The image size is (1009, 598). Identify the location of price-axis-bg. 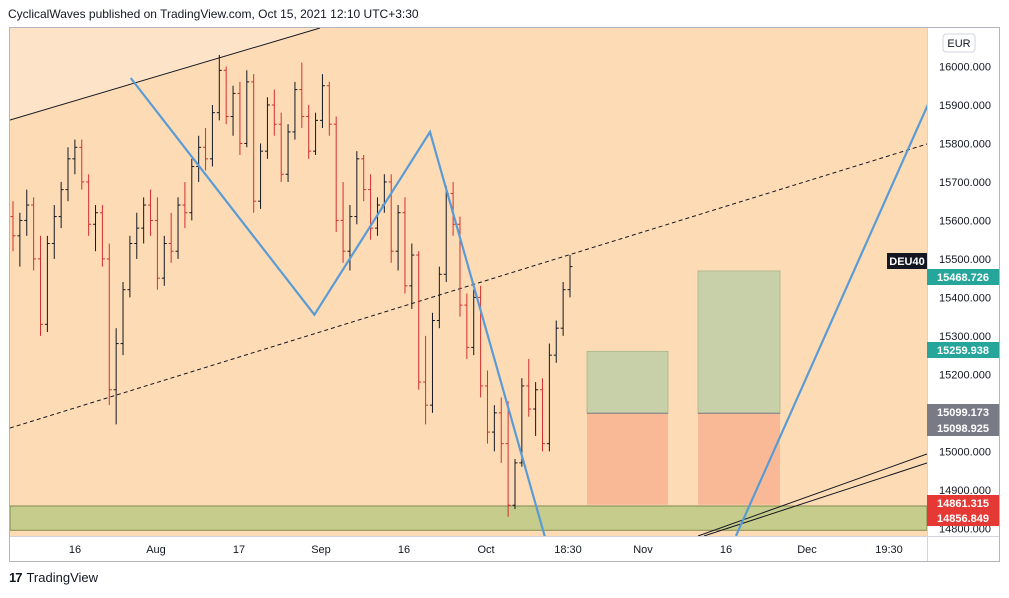
(963, 294).